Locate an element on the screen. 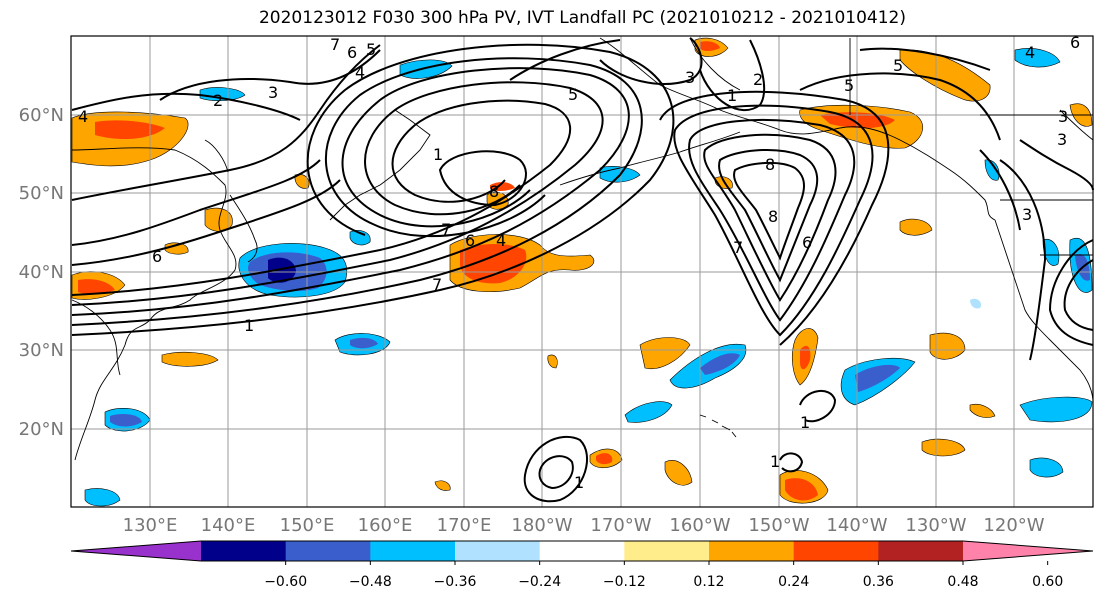 The height and width of the screenshot is (601, 1105). longitude-label: 150°W is located at coordinates (778, 525).